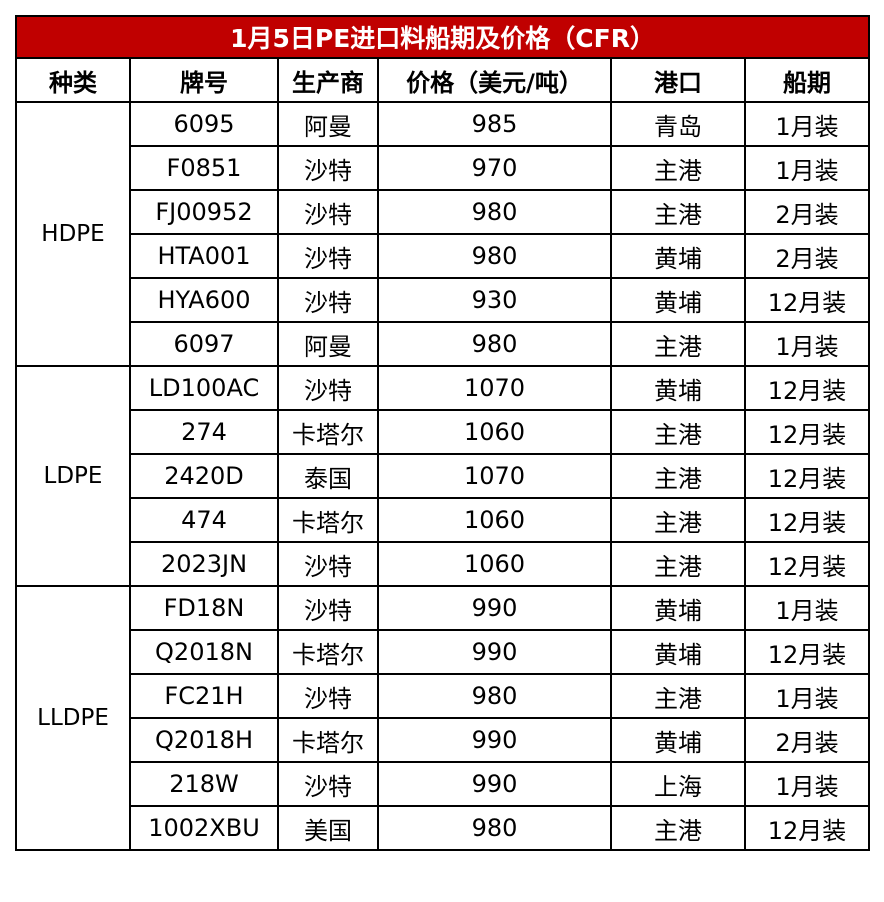  I want to click on table-row: 2420D 泰国 1070 主港 12月装, so click(442, 476).